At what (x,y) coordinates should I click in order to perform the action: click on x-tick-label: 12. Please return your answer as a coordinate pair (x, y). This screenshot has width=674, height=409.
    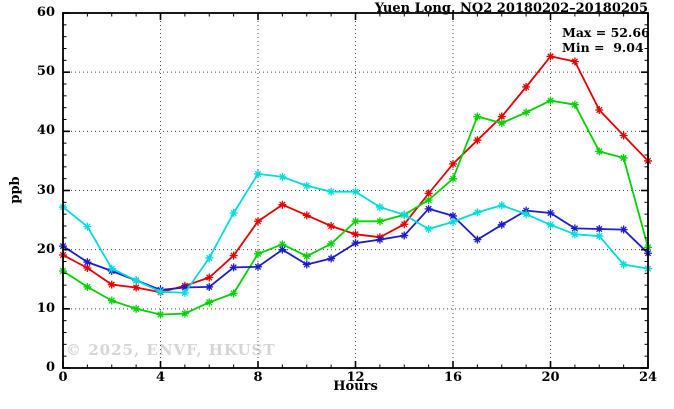
    Looking at the image, I should click on (355, 377).